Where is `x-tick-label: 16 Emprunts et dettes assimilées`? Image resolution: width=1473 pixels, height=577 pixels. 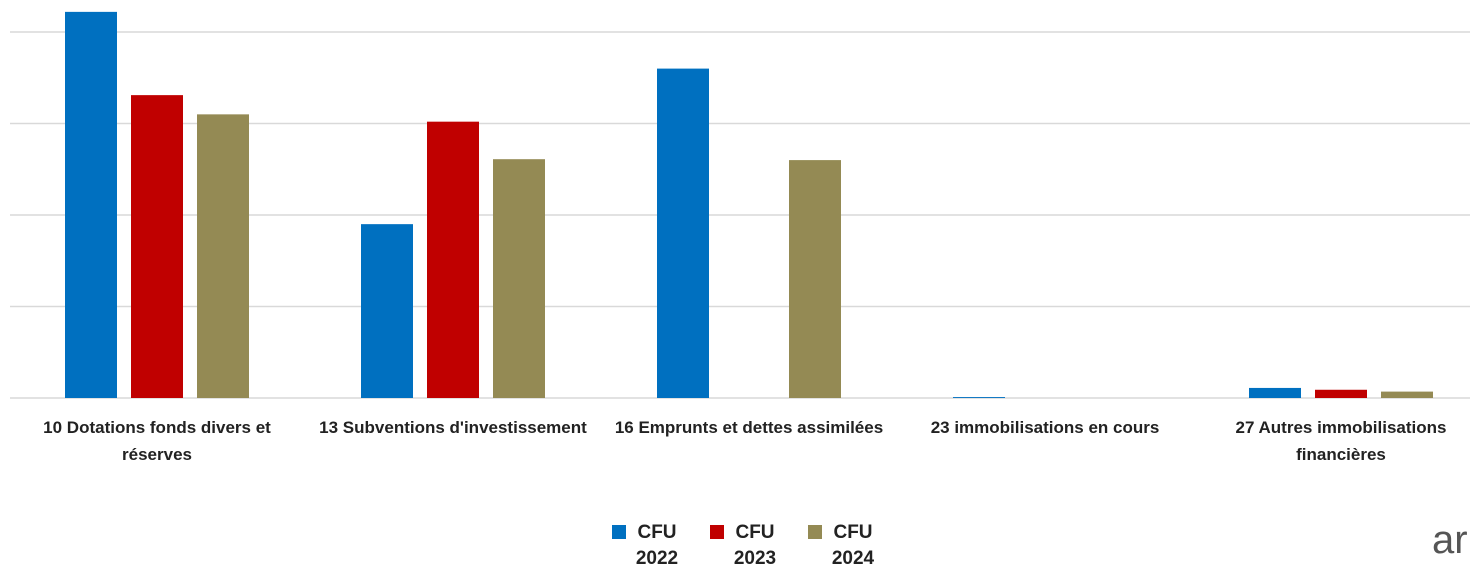
x-tick-label: 16 Emprunts et dettes assimilées is located at coordinates (749, 427).